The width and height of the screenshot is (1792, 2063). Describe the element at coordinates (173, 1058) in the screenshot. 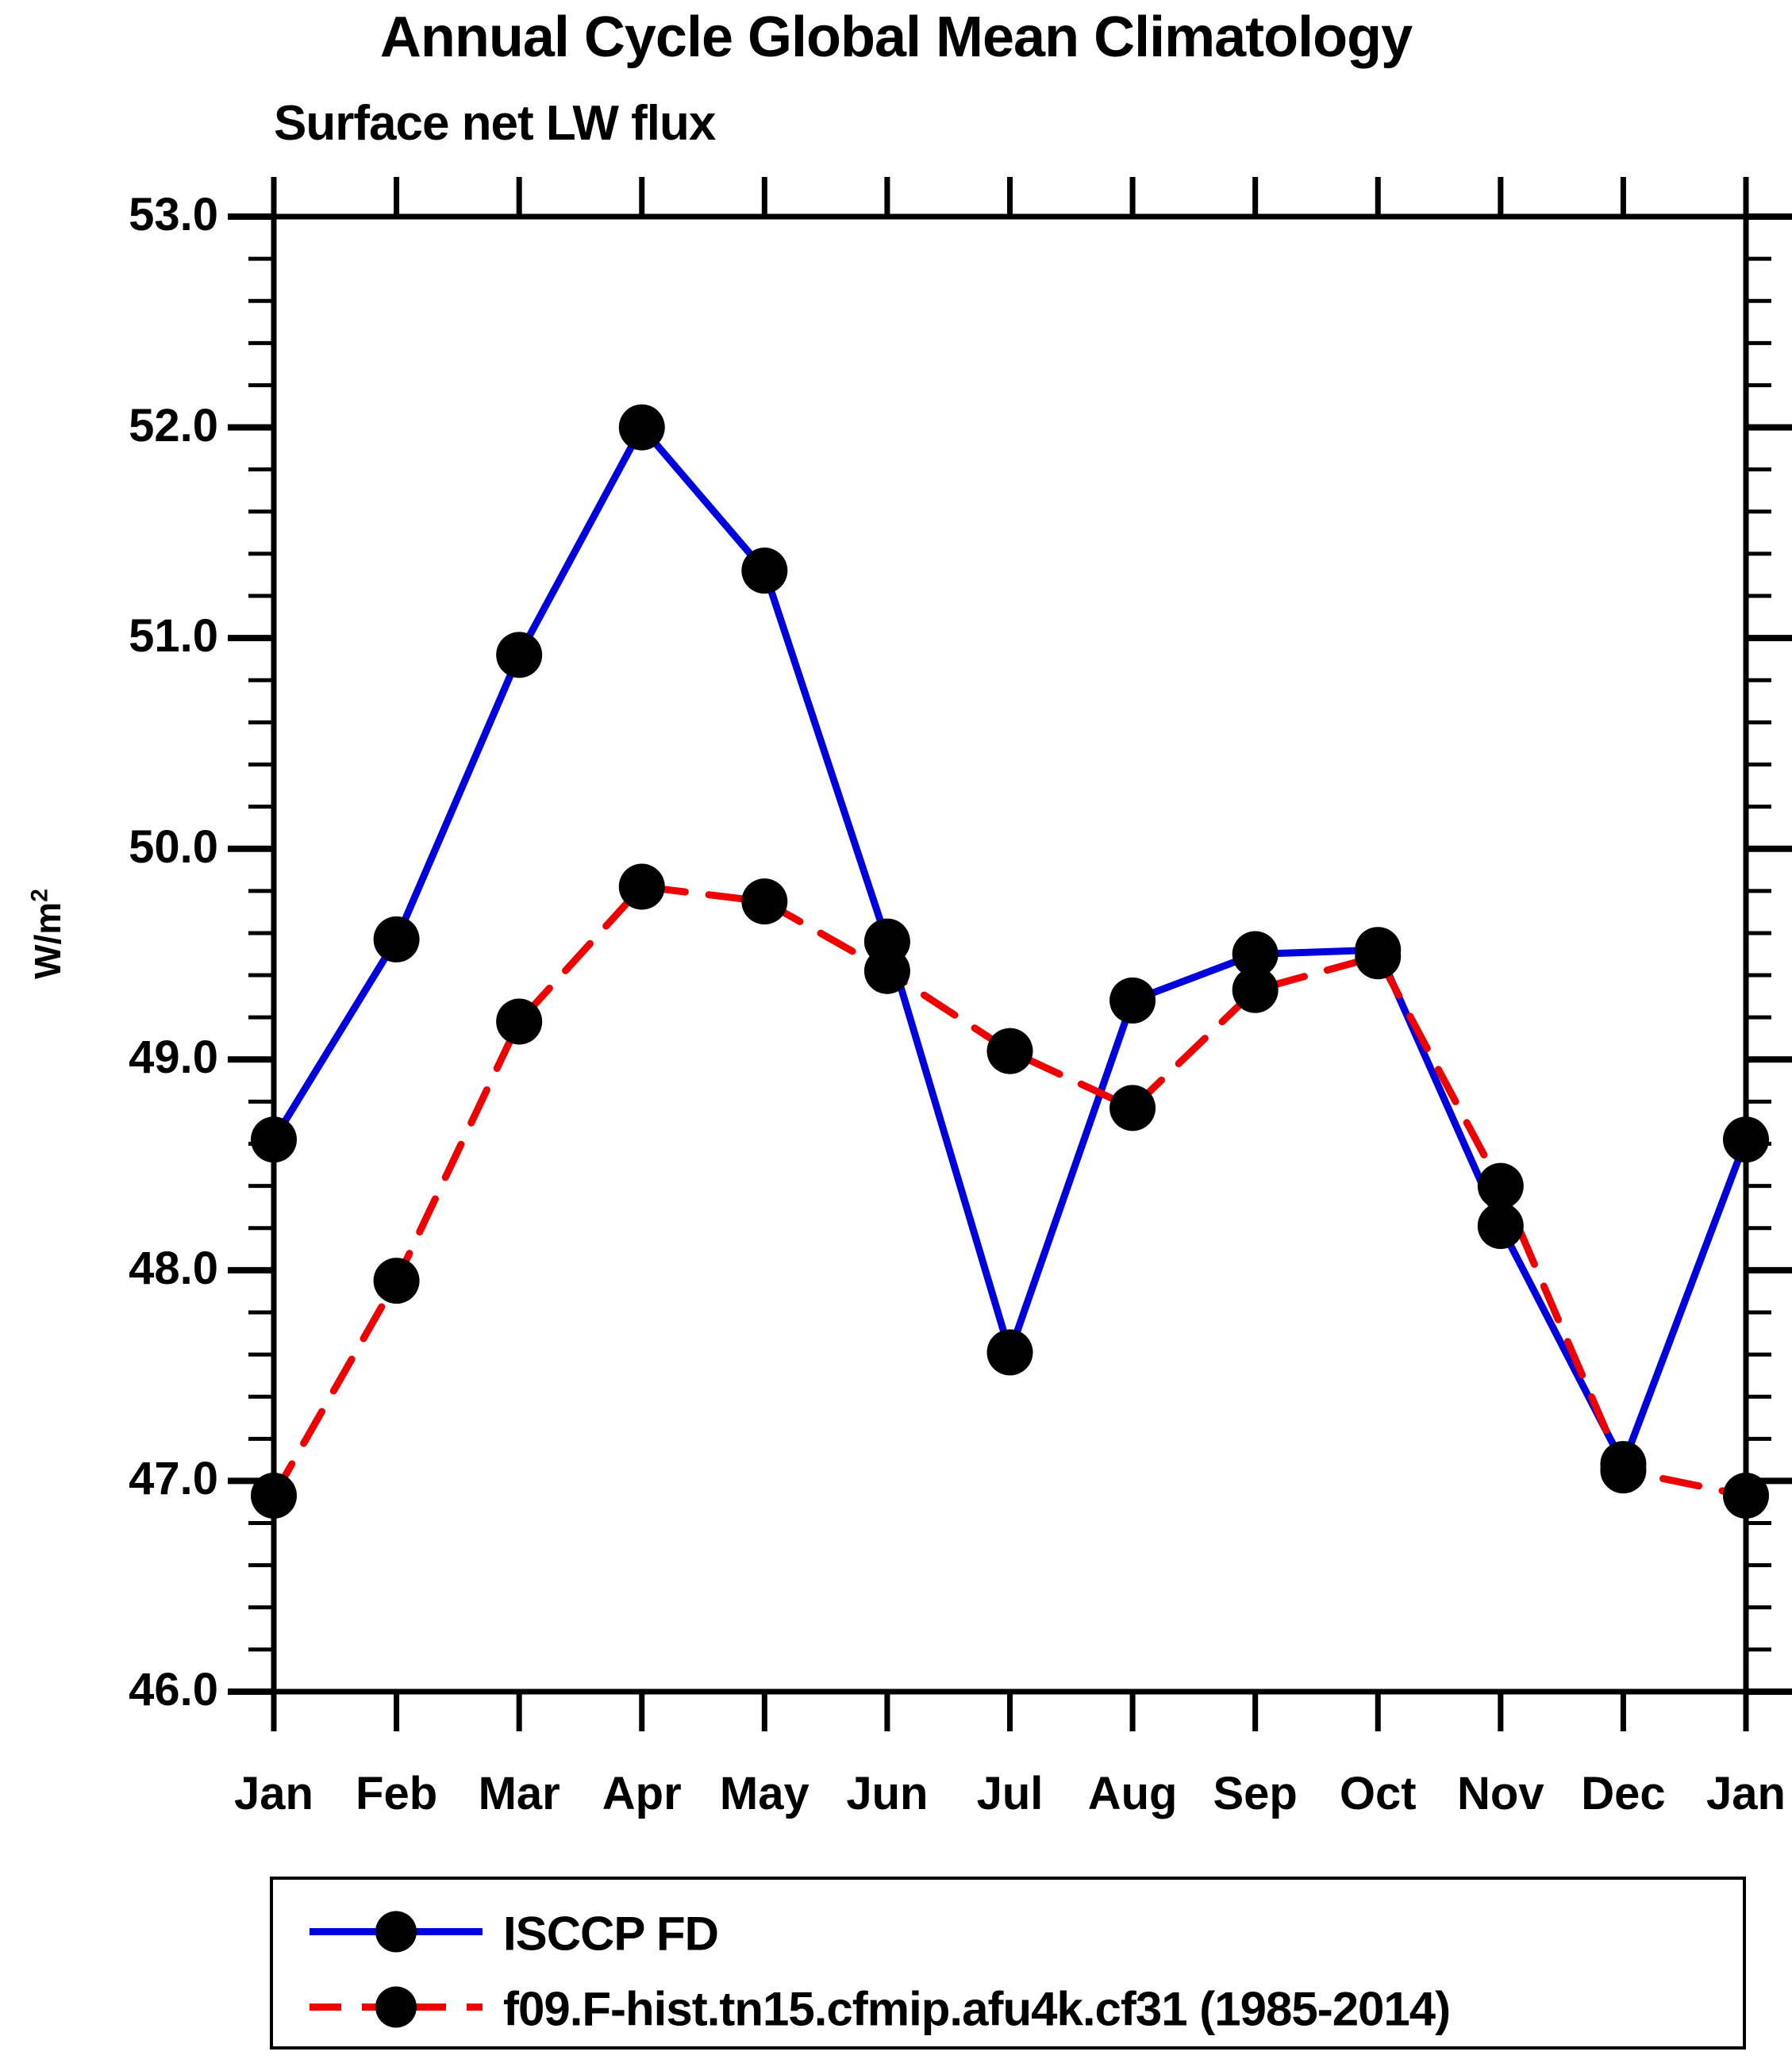

I see `y-tick-label: 49.0` at that location.